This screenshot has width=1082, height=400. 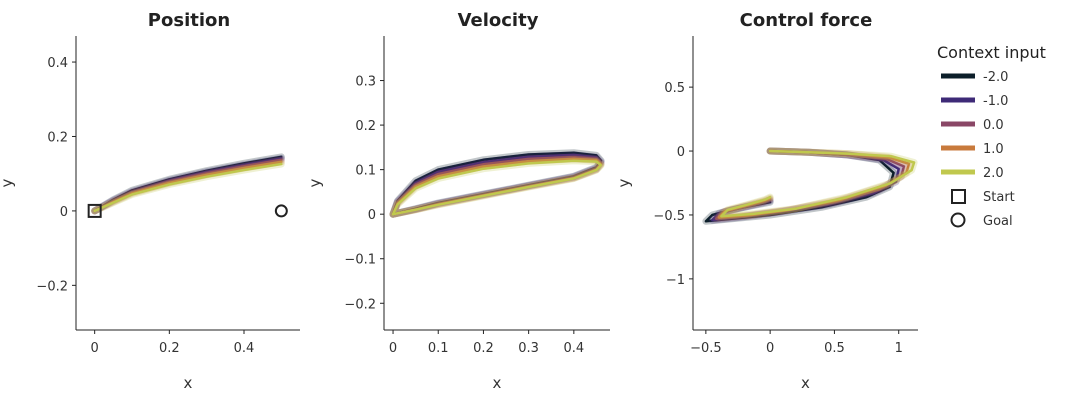 I want to click on legend-entry: -1.0, so click(x=974, y=101).